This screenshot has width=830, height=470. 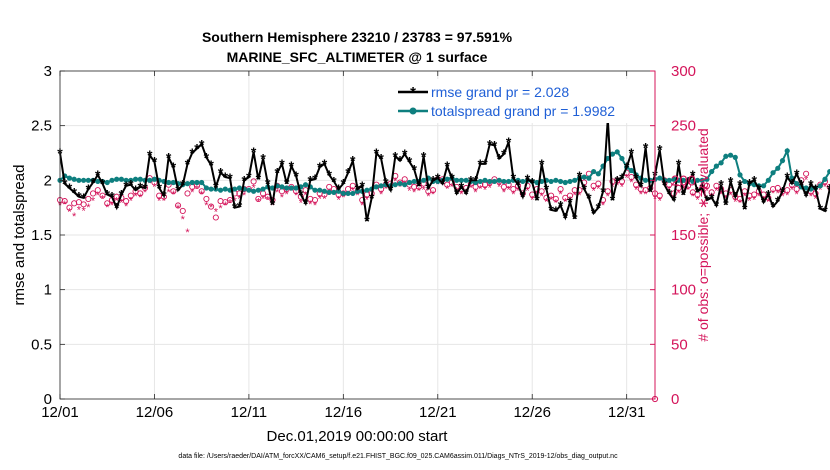 I want to click on y2-tick-label: 200, so click(x=683, y=180).